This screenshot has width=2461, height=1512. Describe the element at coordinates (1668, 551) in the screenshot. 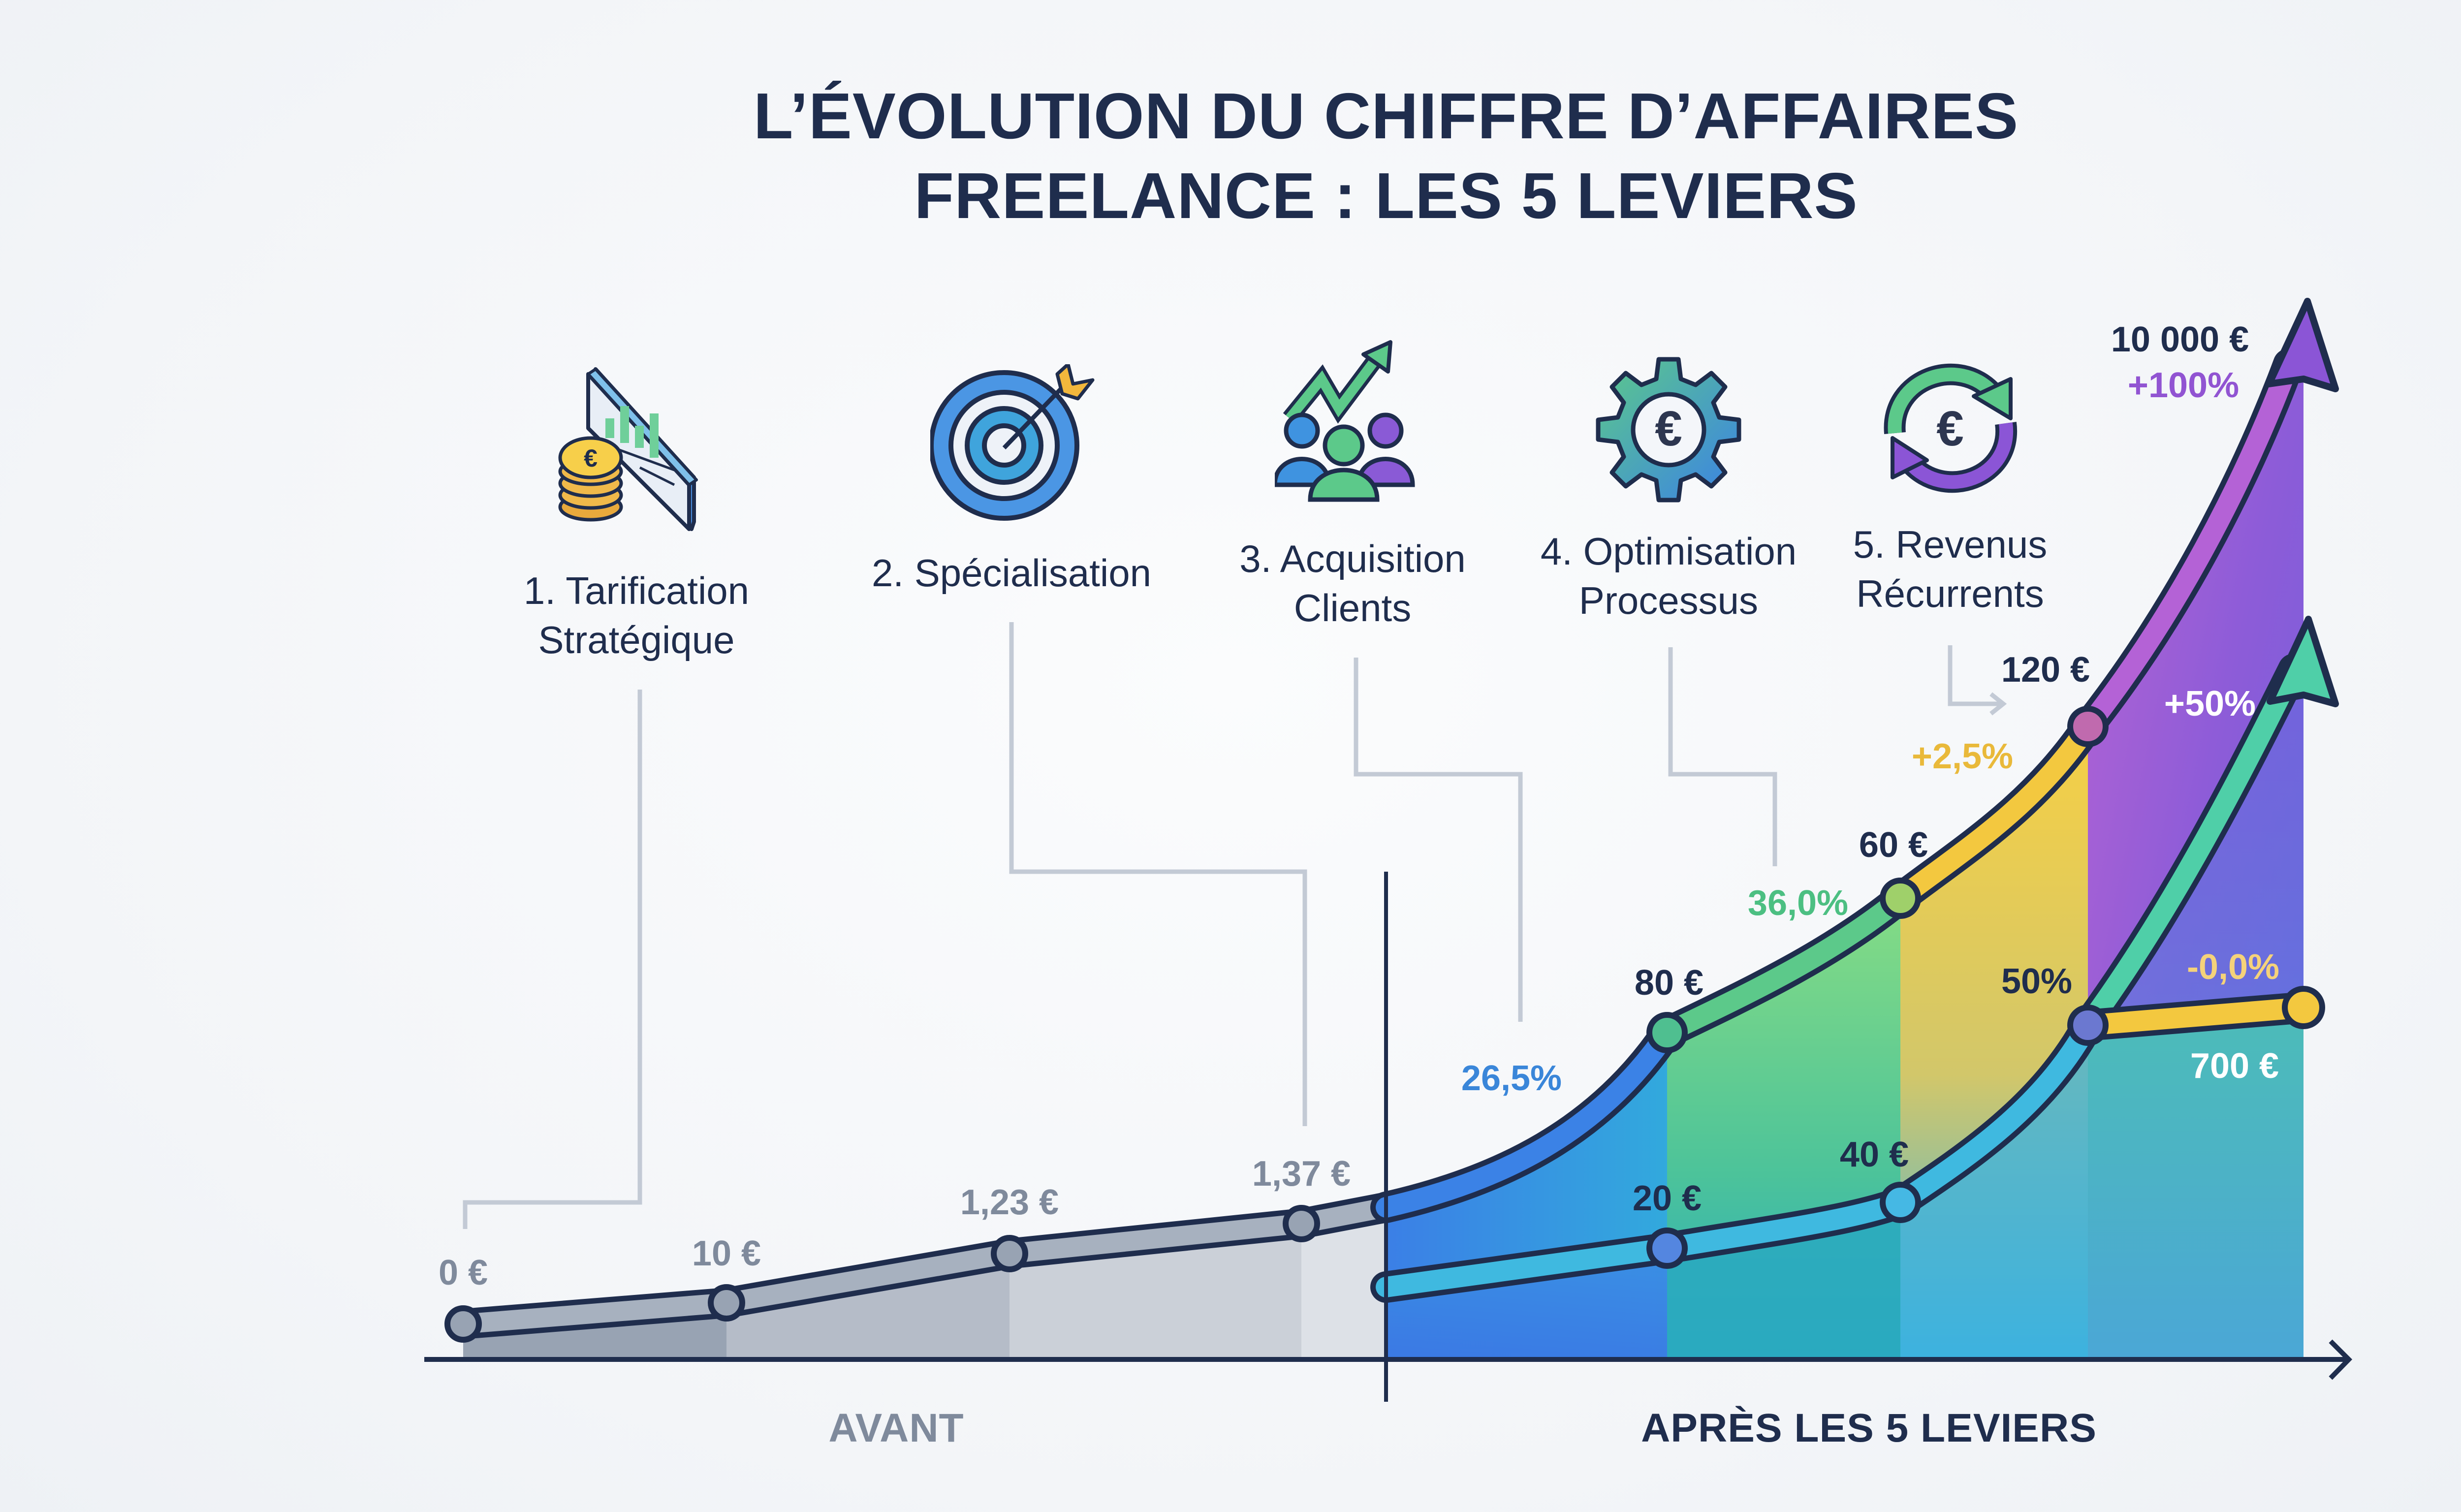

I see `lever-4-title: 4. Optimisation` at that location.